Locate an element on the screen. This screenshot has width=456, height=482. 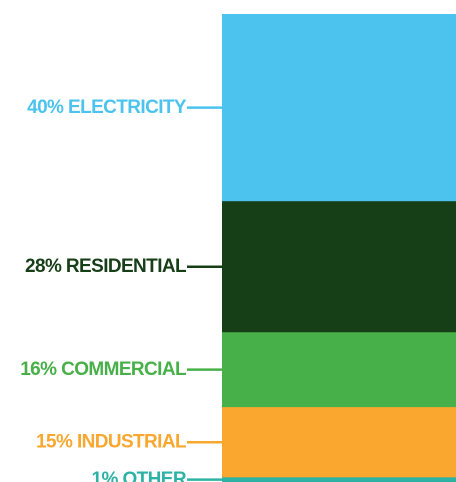
segment-label: 40% ELECTRICITY is located at coordinates (107, 107).